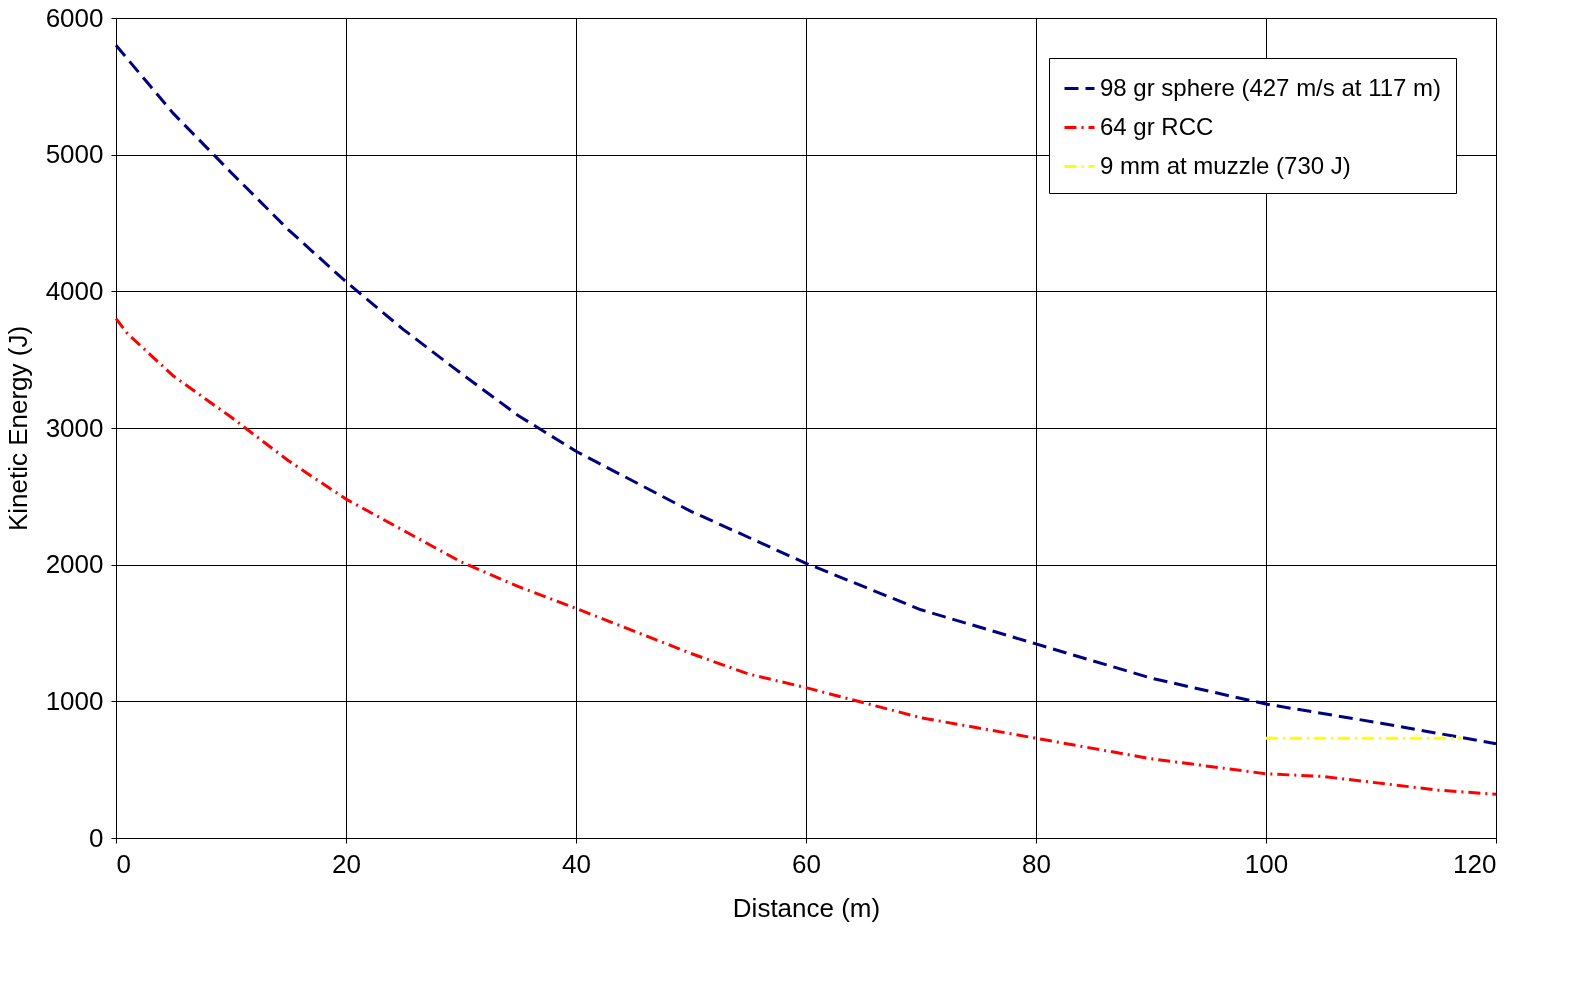  I want to click on x-tick-label: 100, so click(1266, 863).